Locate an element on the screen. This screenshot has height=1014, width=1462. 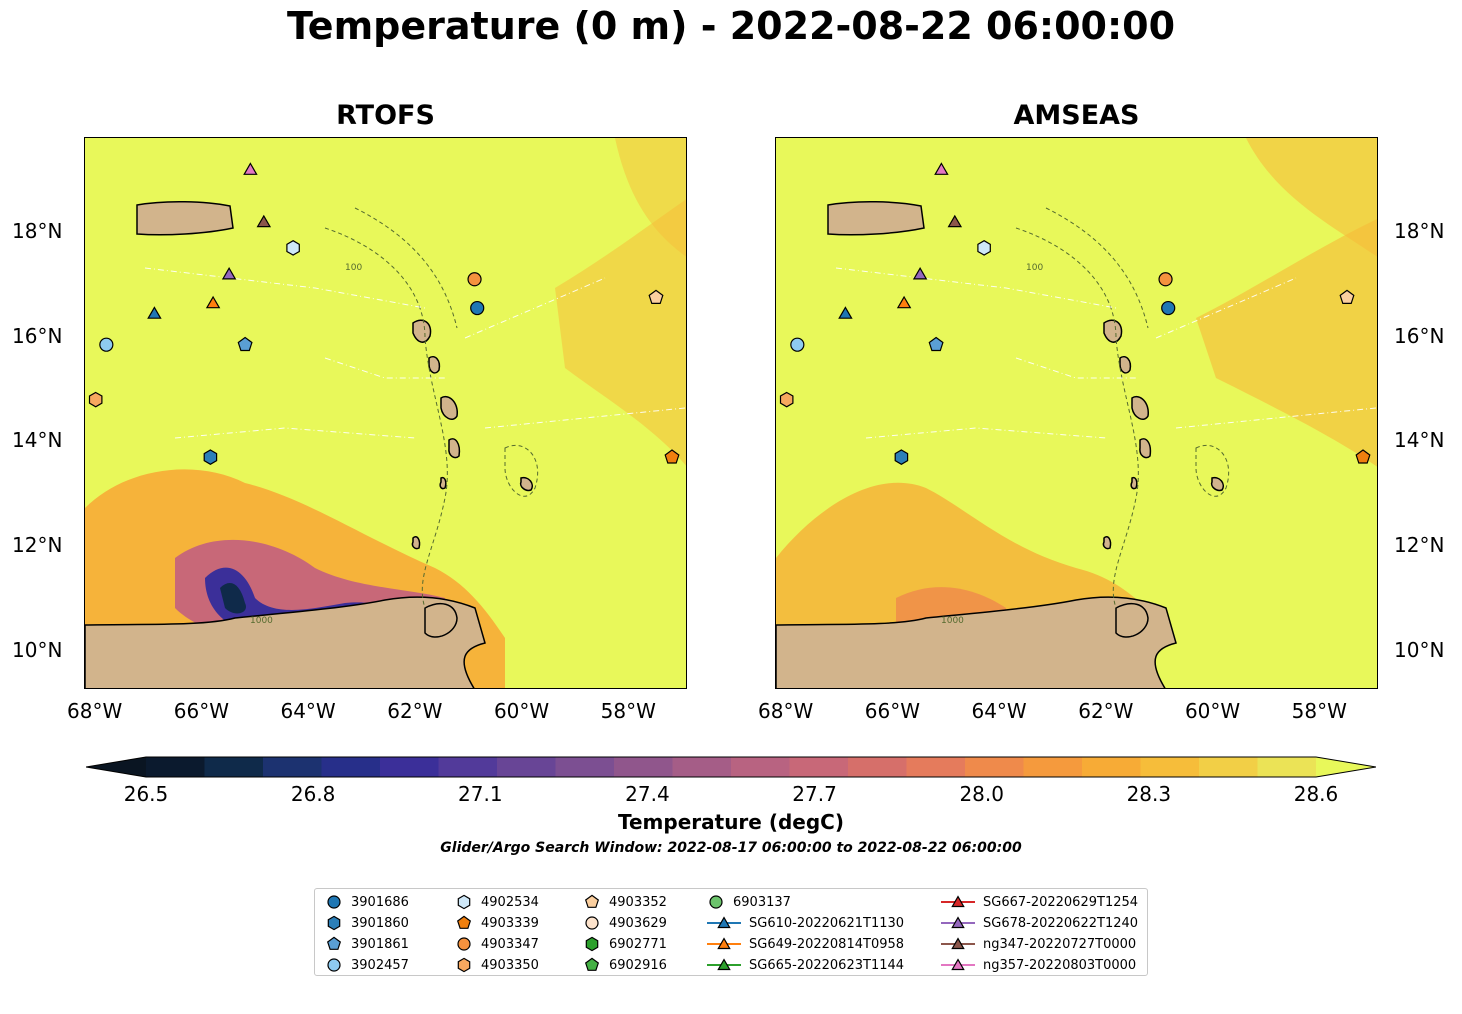
colorbar-tick-label: 27.7 is located at coordinates (814, 794).